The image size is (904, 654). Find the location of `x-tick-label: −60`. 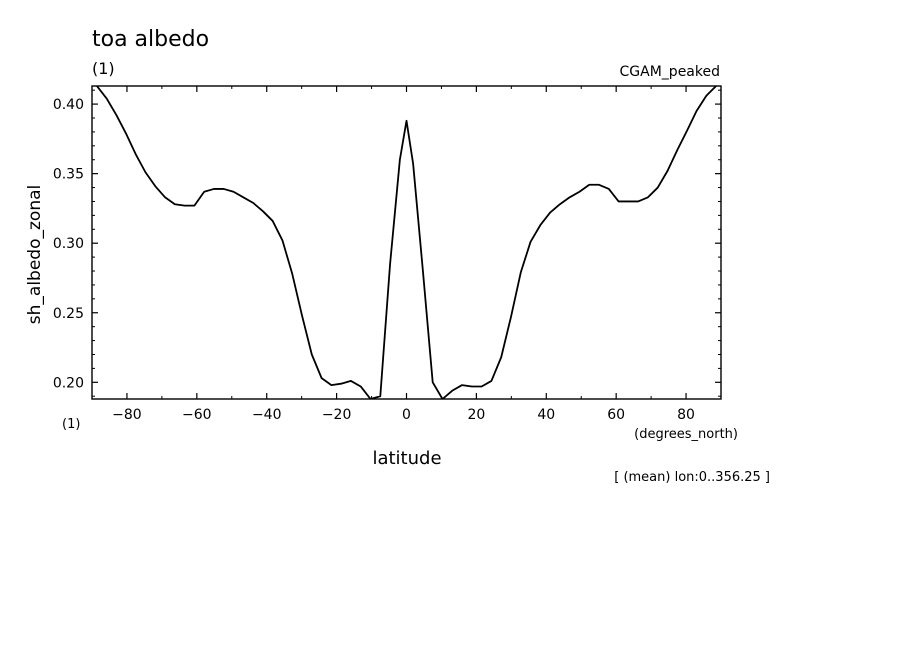

x-tick-label: −60 is located at coordinates (197, 415).